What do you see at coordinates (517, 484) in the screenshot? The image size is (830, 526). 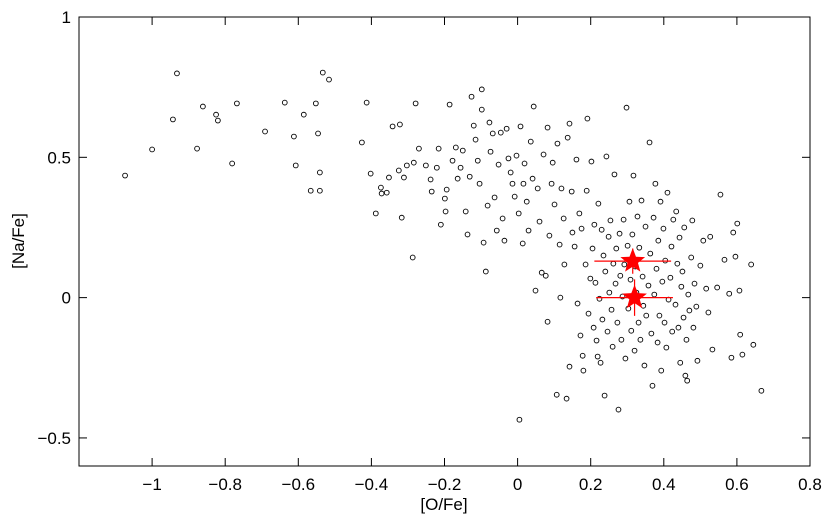 I see `x-tick-label: 0` at bounding box center [517, 484].